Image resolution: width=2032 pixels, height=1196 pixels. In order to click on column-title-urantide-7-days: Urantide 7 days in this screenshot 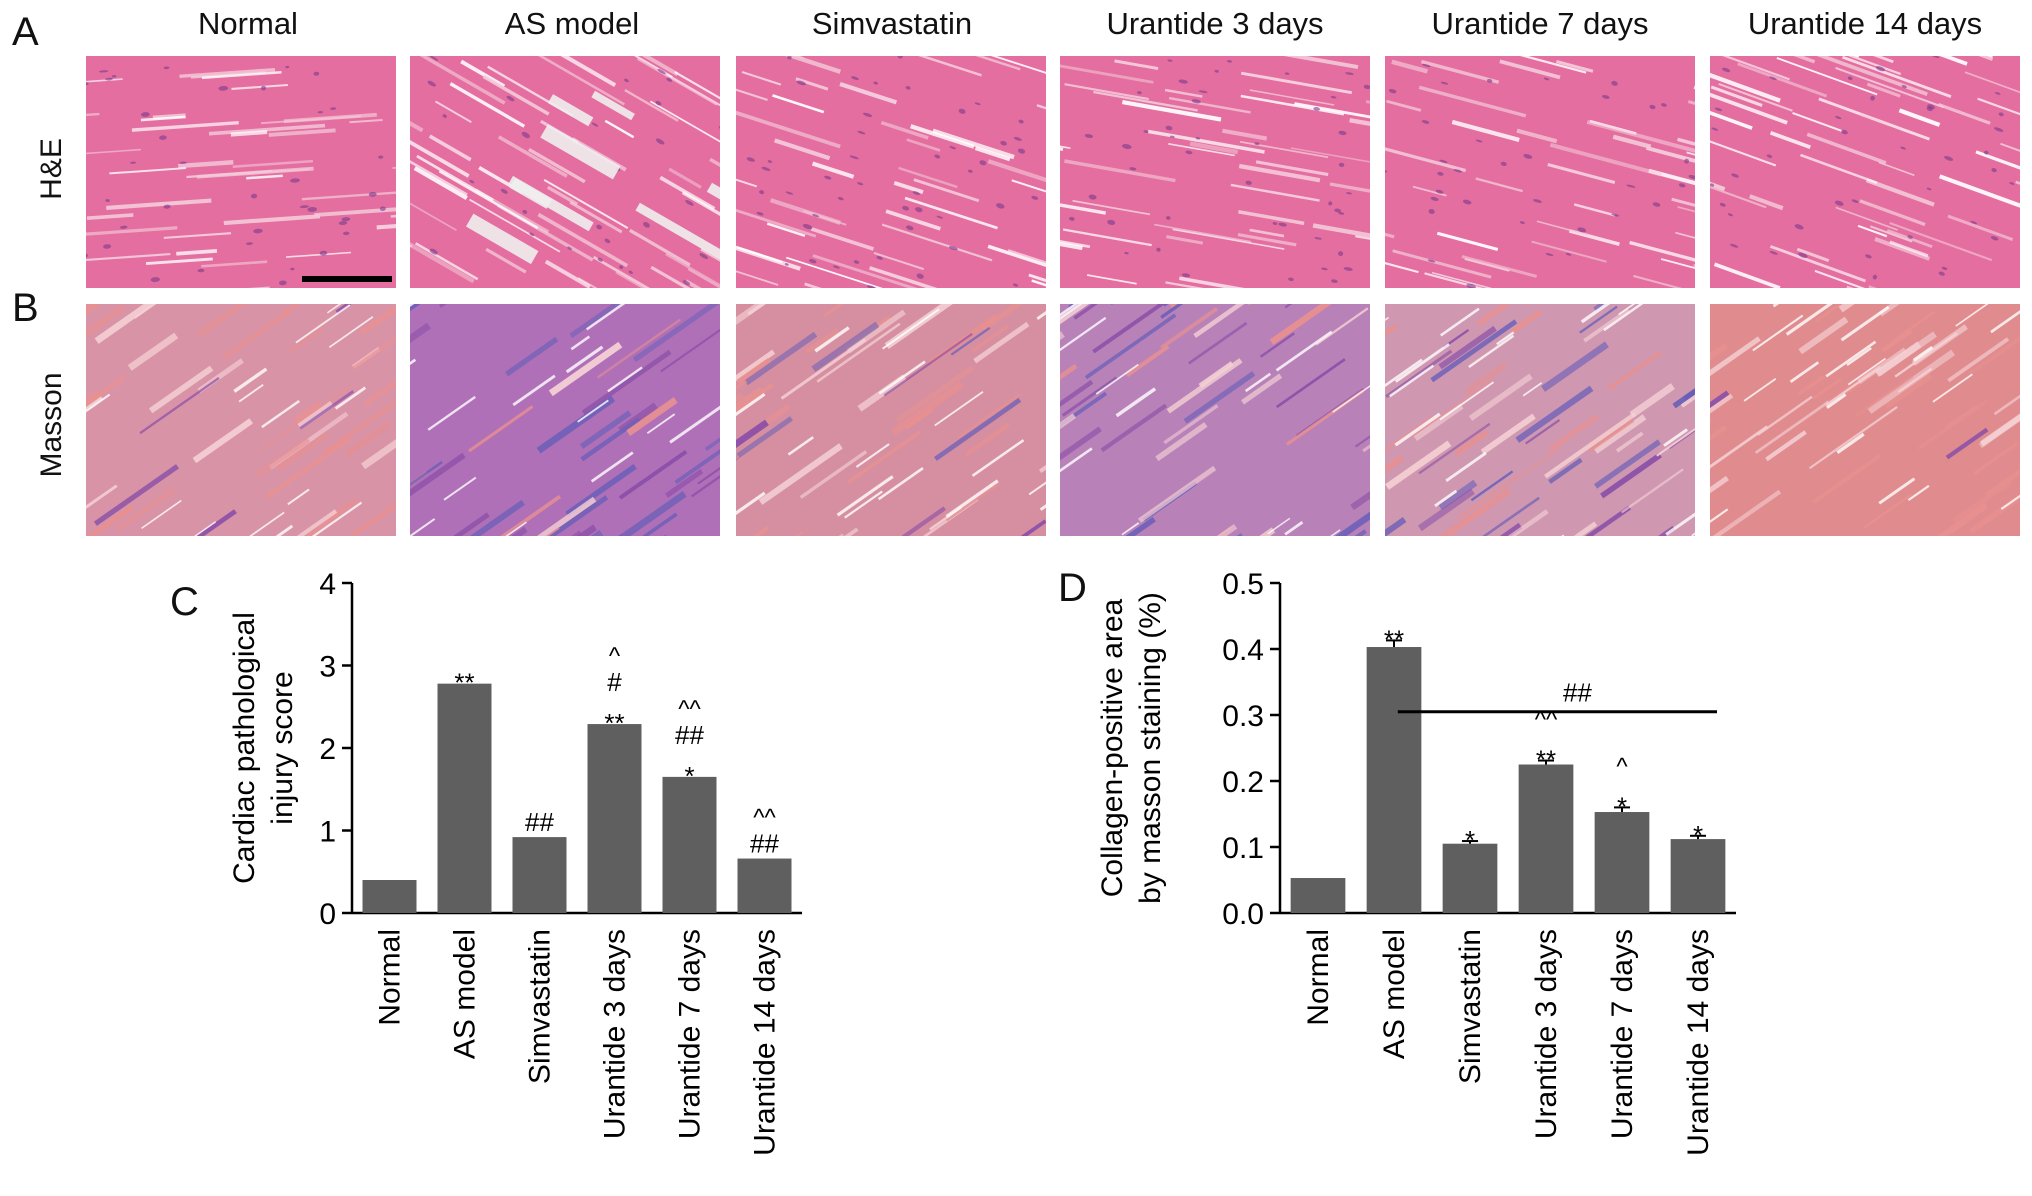, I will do `click(1540, 23)`.